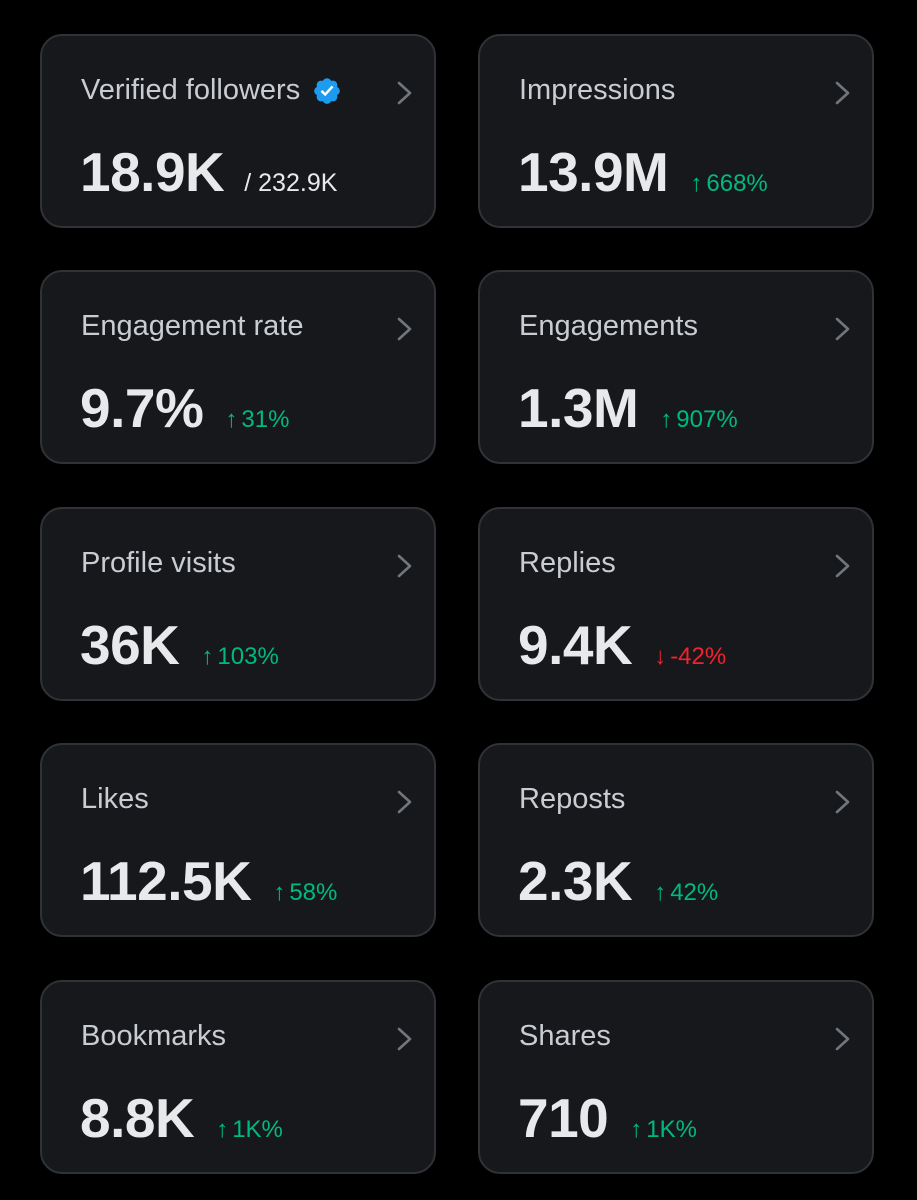  I want to click on metric-change: ↑ 58%, so click(305, 893).